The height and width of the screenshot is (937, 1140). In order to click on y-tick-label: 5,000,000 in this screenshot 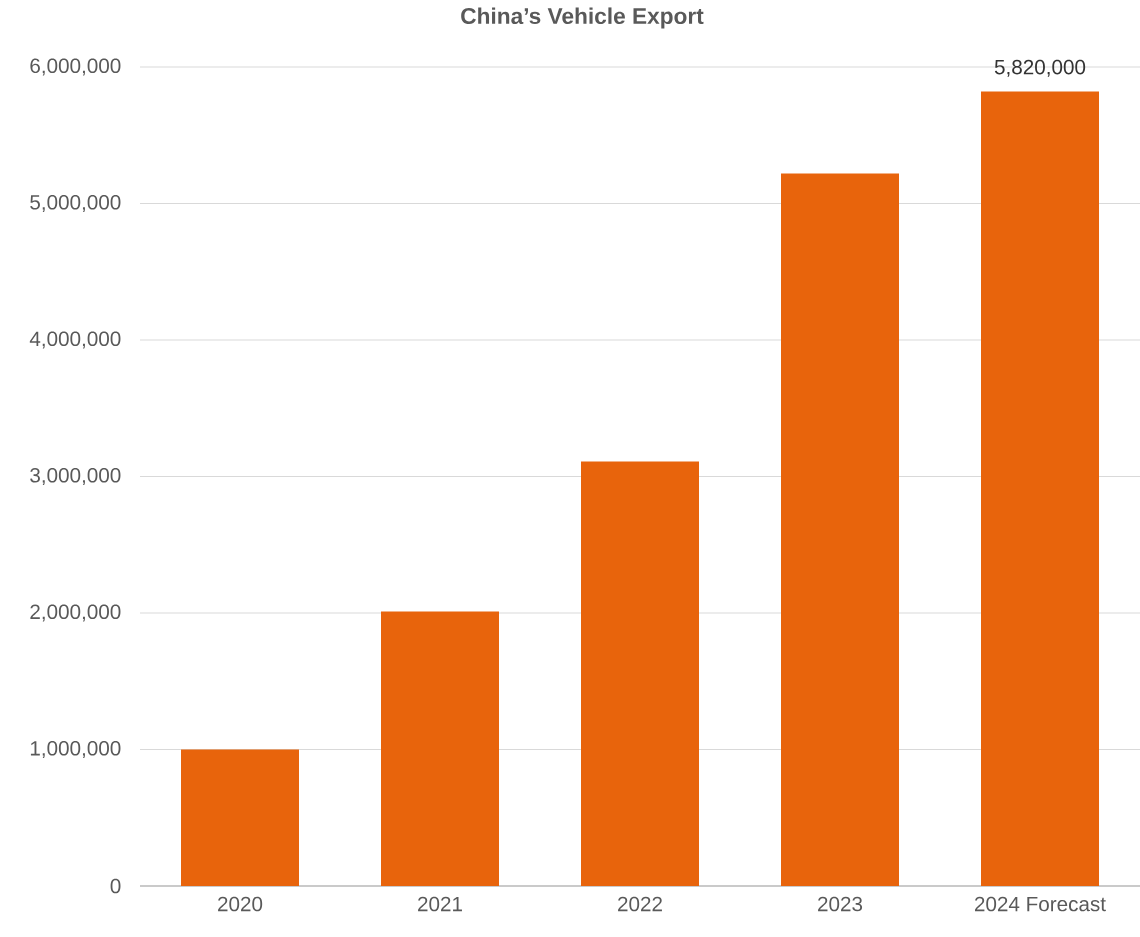, I will do `click(75, 203)`.